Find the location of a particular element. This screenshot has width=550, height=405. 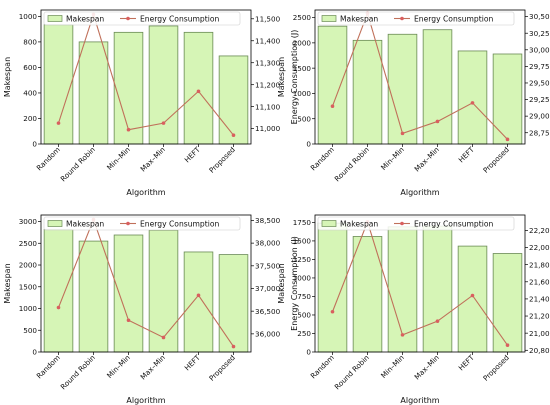

y2-tick-label: 30,500 is located at coordinates (539, 16).